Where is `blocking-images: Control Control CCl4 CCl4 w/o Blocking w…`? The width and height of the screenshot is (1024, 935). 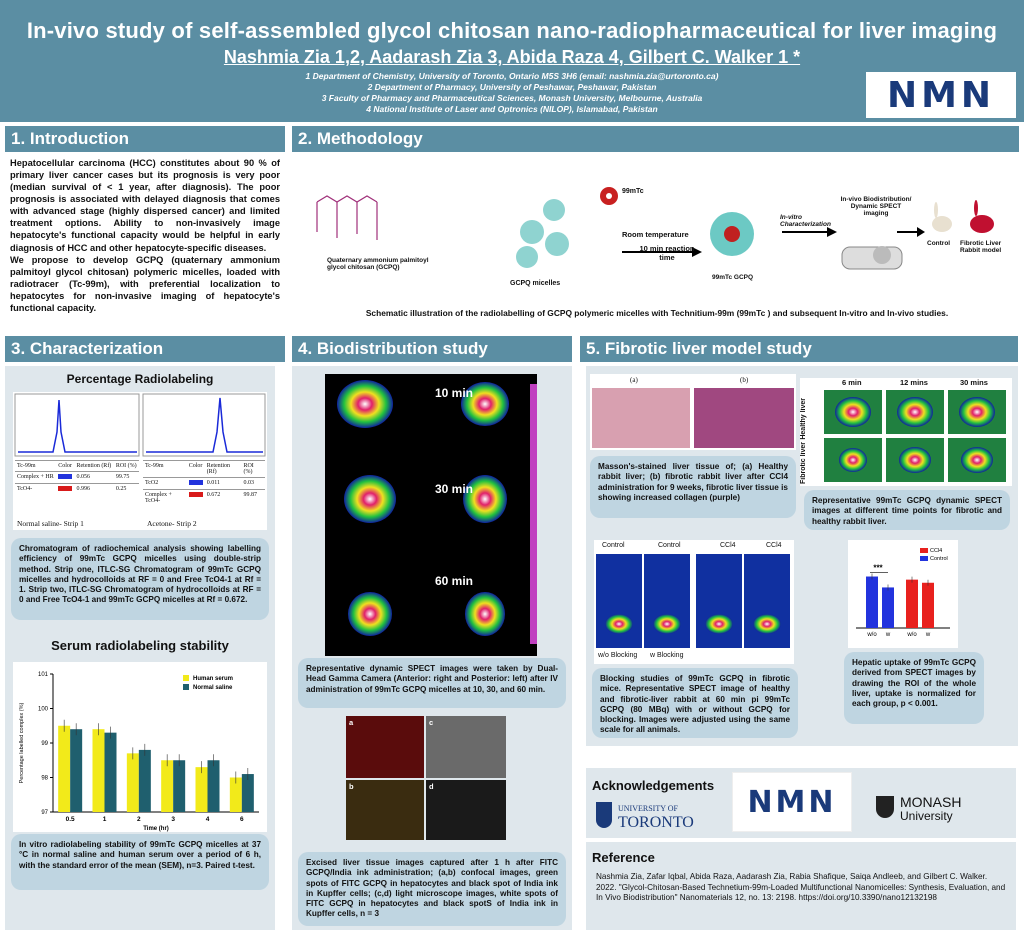 blocking-images: Control Control CCl4 CCl4 w/o Blocking w… is located at coordinates (694, 602).